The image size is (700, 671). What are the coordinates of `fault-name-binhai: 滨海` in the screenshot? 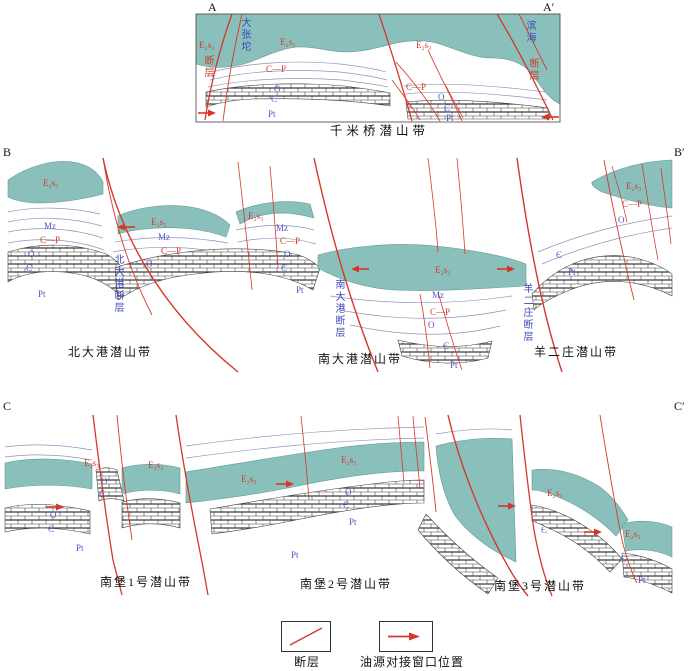 It's located at (529, 32).